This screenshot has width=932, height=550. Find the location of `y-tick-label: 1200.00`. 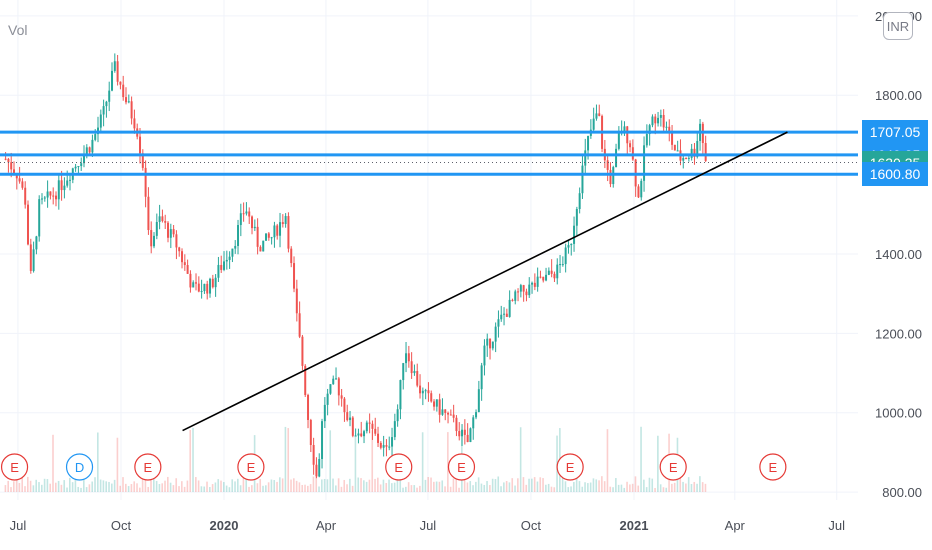

y-tick-label: 1200.00 is located at coordinates (898, 333).